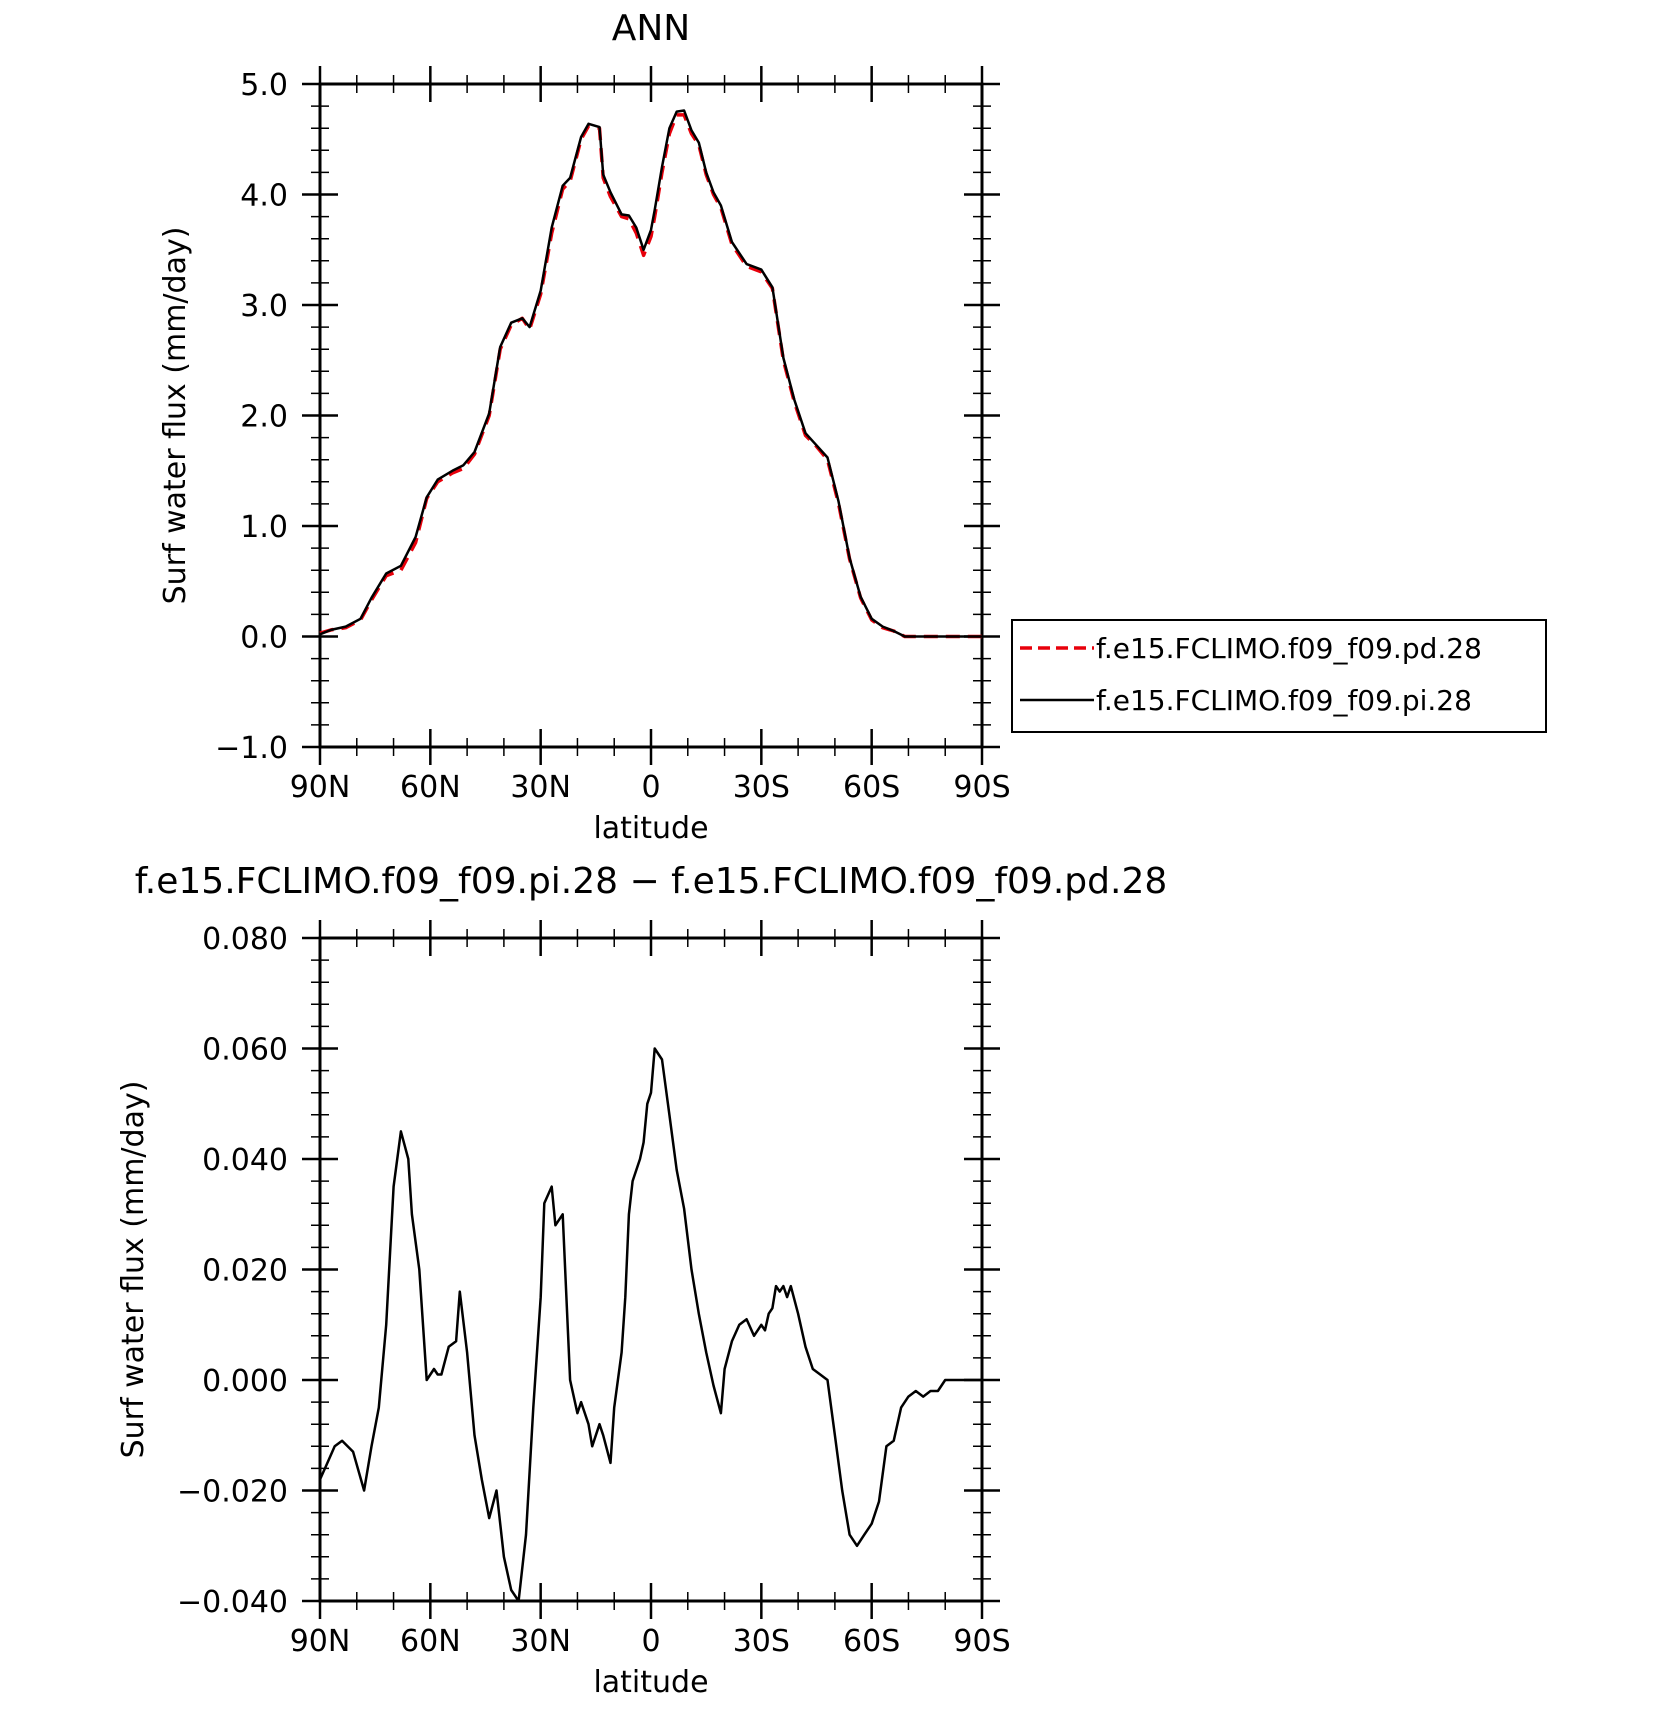  I want to click on y-tick-label: 1.0, so click(264, 527).